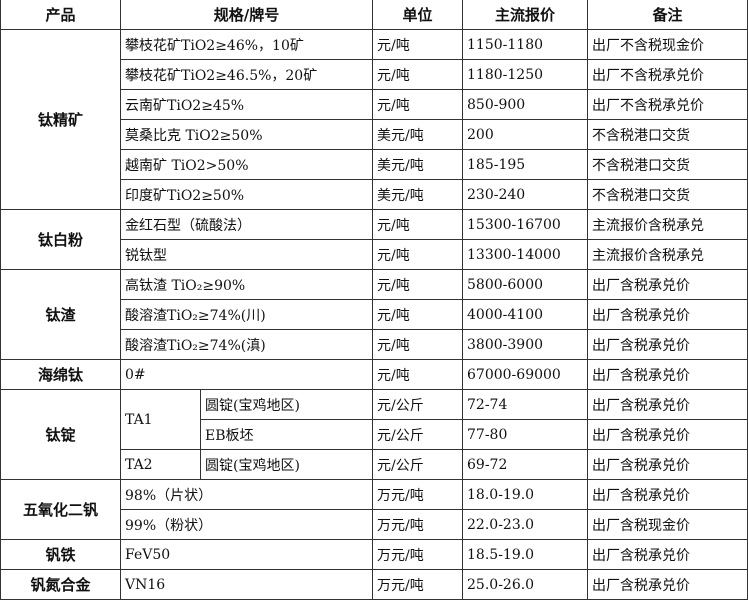  I want to click on product-cell: 钛精矿, so click(60, 119).